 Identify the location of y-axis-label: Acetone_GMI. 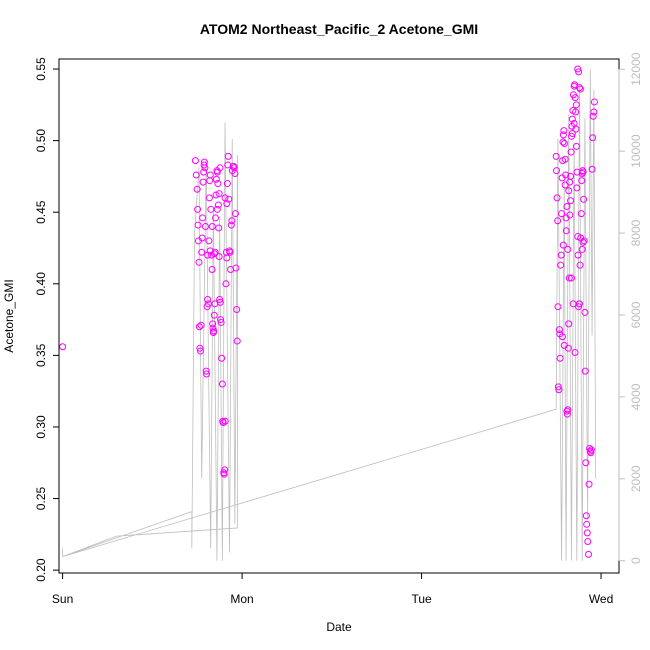
(9, 315).